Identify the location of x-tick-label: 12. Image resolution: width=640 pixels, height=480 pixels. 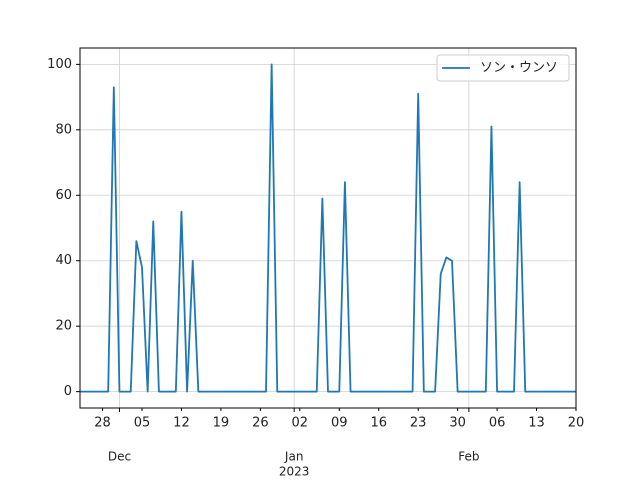
(181, 423).